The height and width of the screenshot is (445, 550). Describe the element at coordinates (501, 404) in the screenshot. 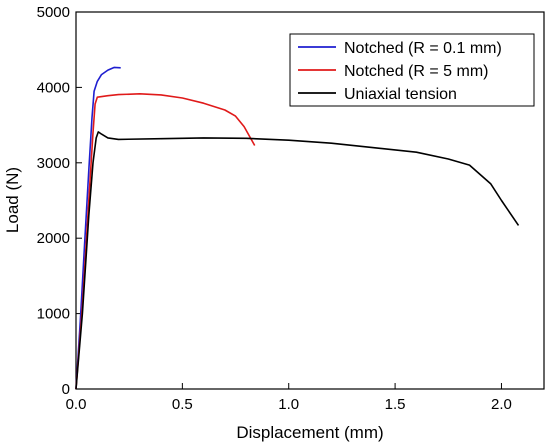

I see `x-tick-label: 2.0` at that location.